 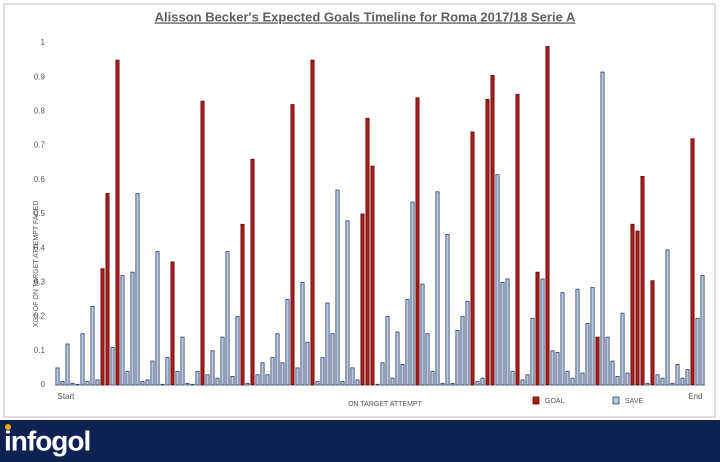 I want to click on y-tick-label: 1, so click(x=43, y=42).